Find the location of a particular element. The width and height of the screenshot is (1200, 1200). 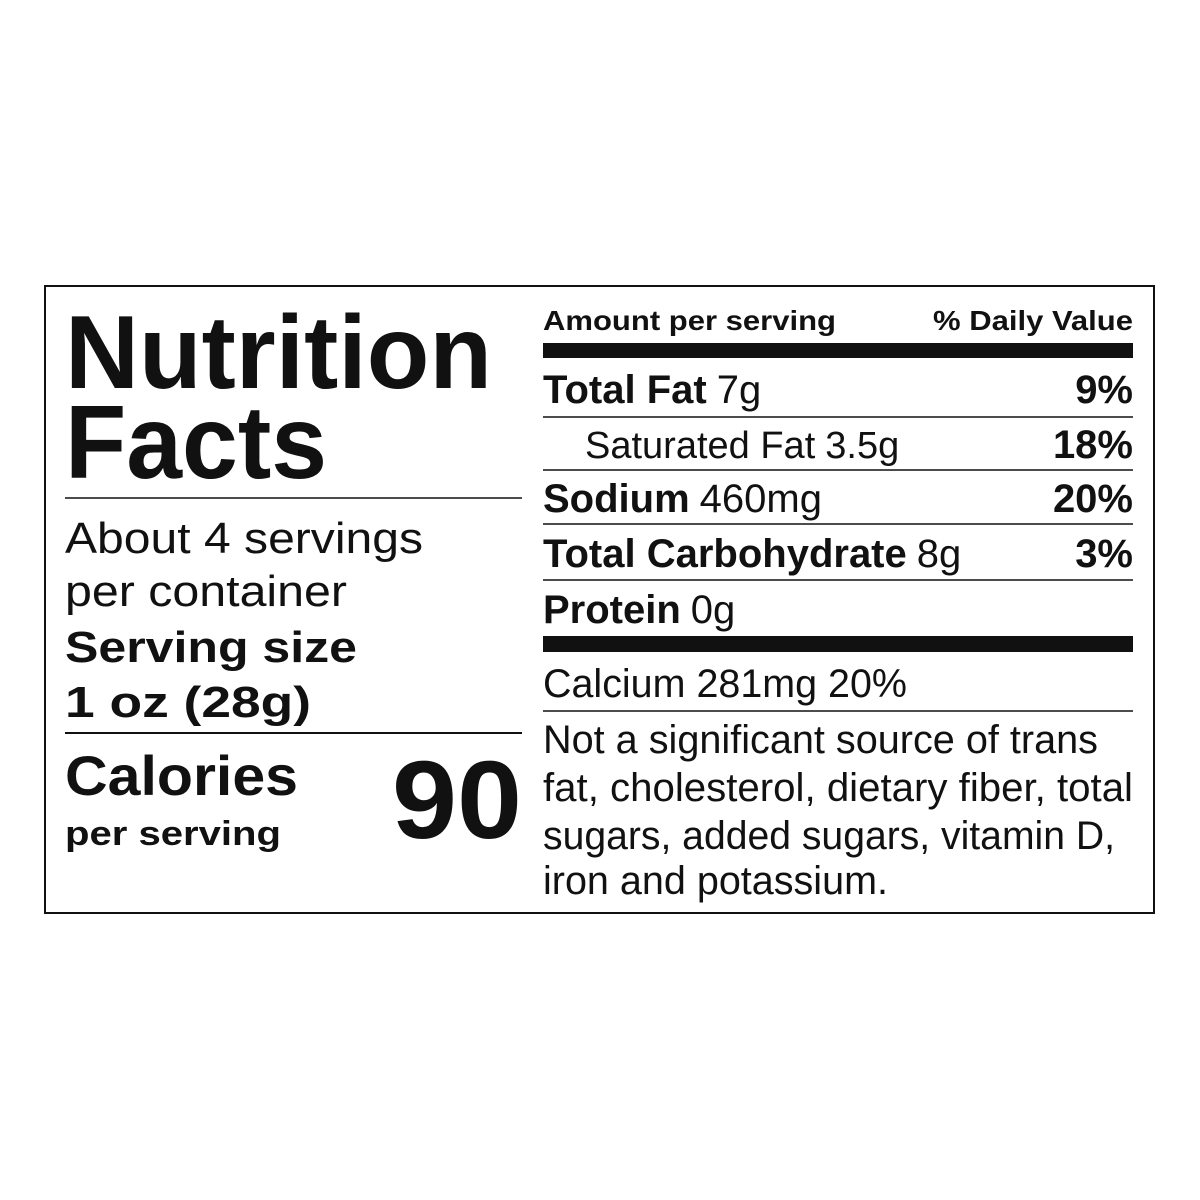

serving-size-label: Serving size is located at coordinates (211, 647).